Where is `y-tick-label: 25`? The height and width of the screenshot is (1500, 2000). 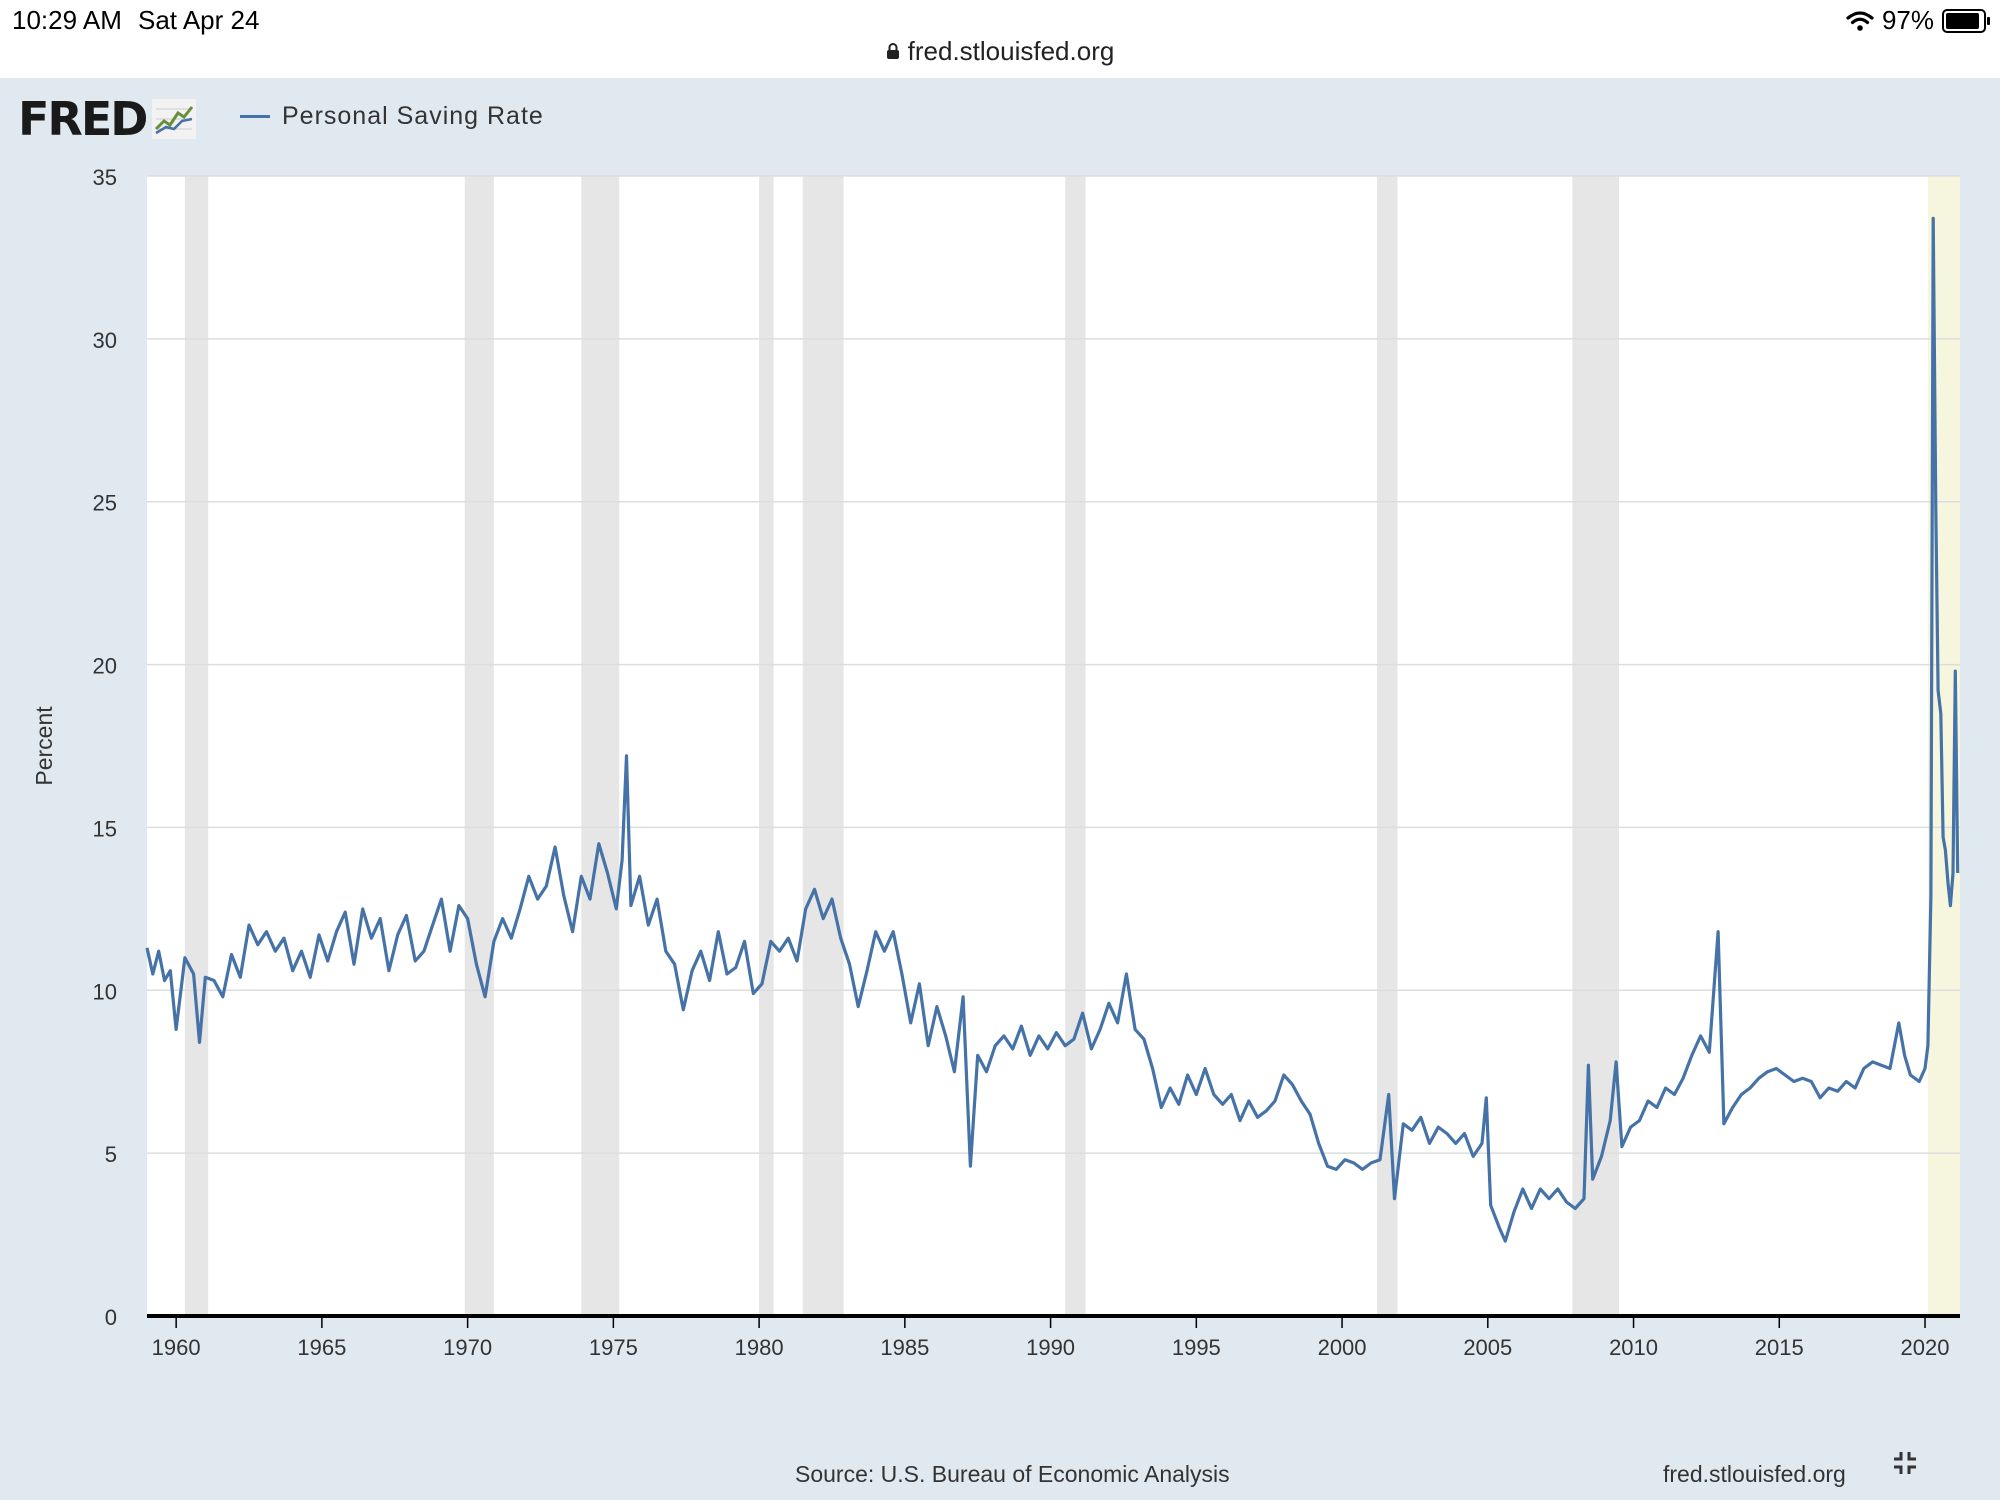 y-tick-label: 25 is located at coordinates (105, 503).